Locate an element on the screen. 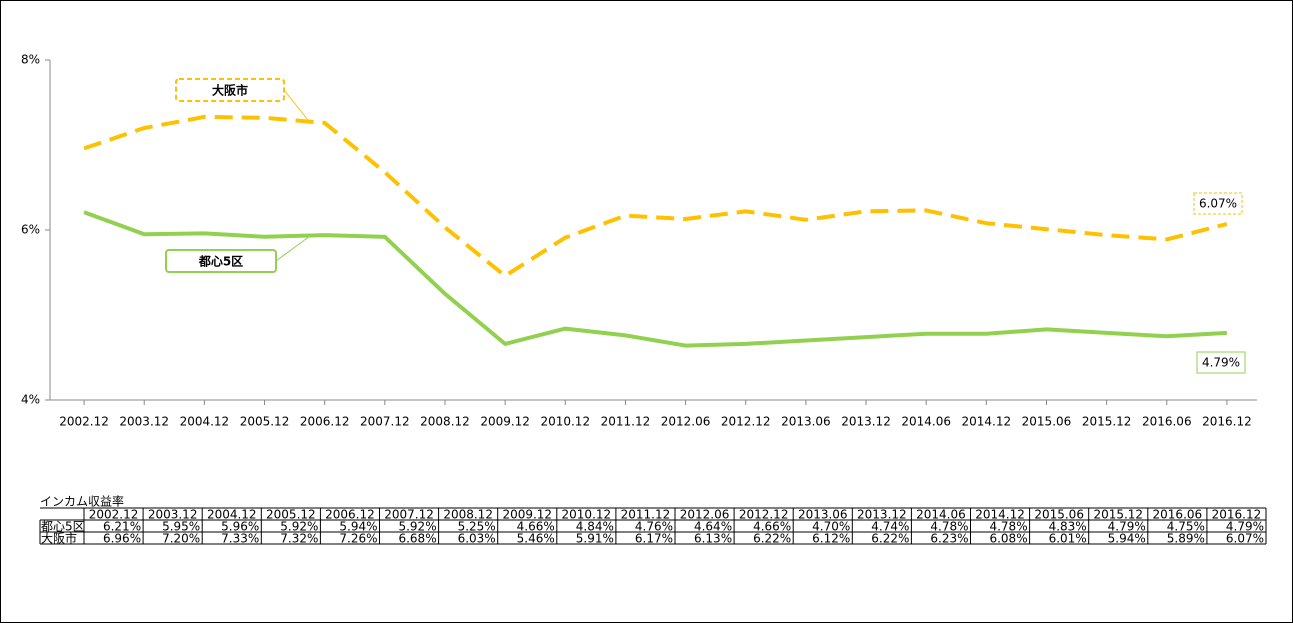  series-label: 大阪市 is located at coordinates (230, 90).